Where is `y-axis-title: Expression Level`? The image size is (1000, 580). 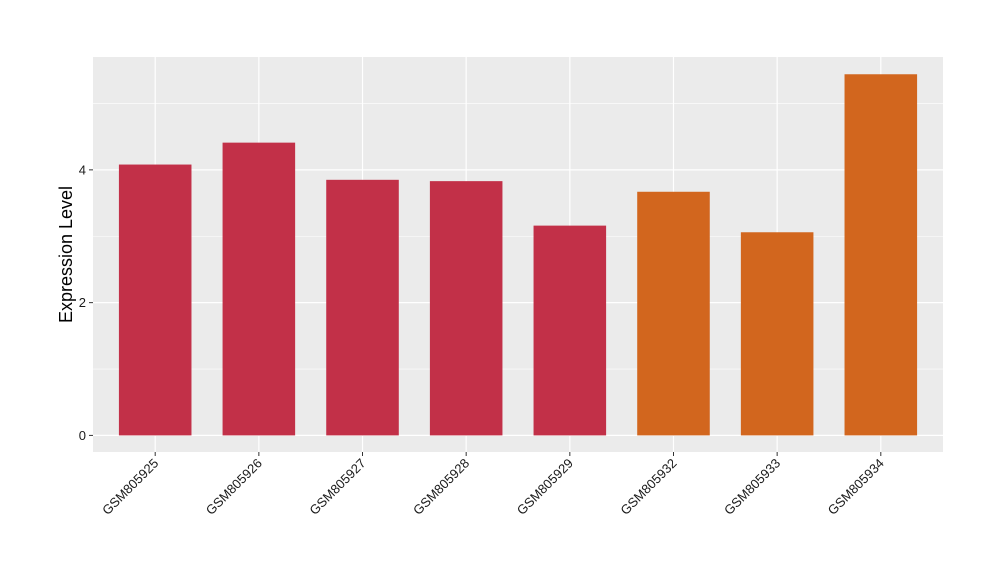 y-axis-title: Expression Level is located at coordinates (66, 254).